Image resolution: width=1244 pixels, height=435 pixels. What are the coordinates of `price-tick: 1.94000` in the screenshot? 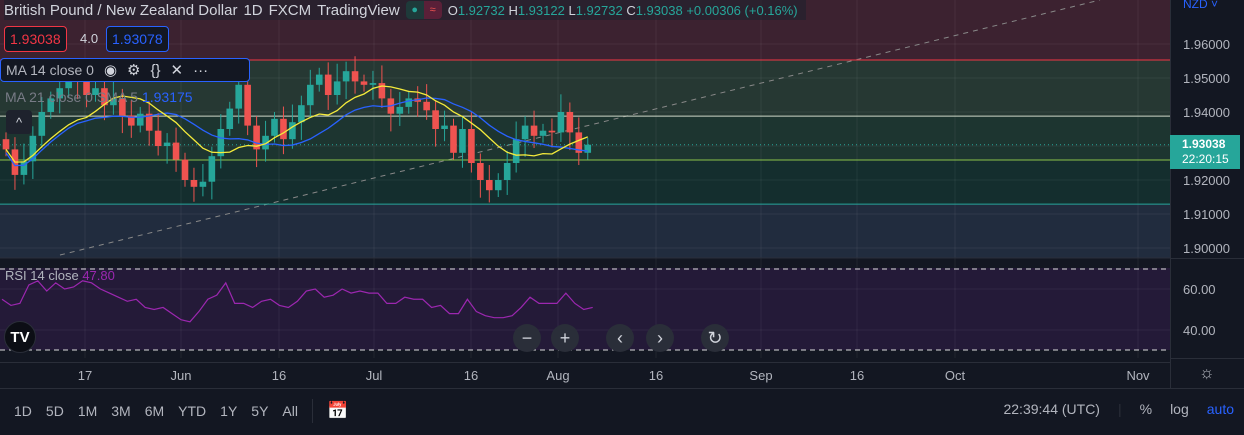 It's located at (1206, 112).